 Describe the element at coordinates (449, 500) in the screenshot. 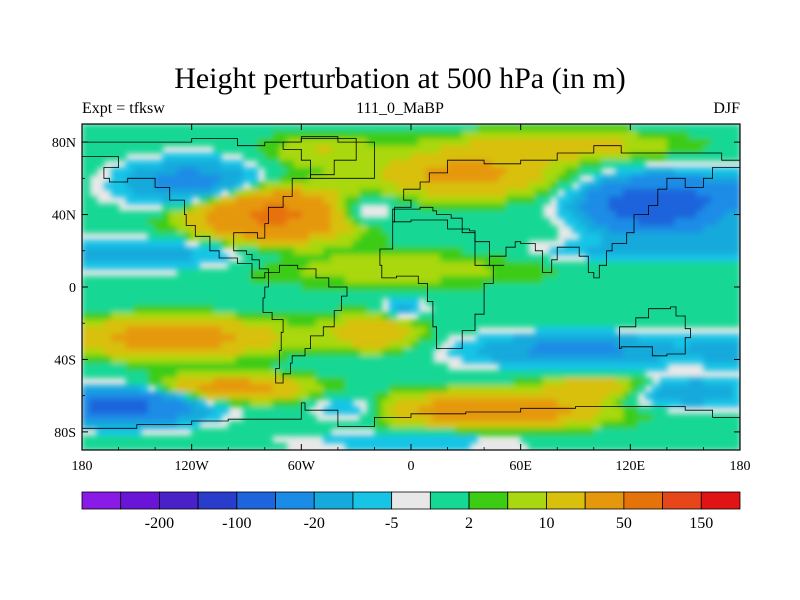

I see `colorbar-swatch` at that location.